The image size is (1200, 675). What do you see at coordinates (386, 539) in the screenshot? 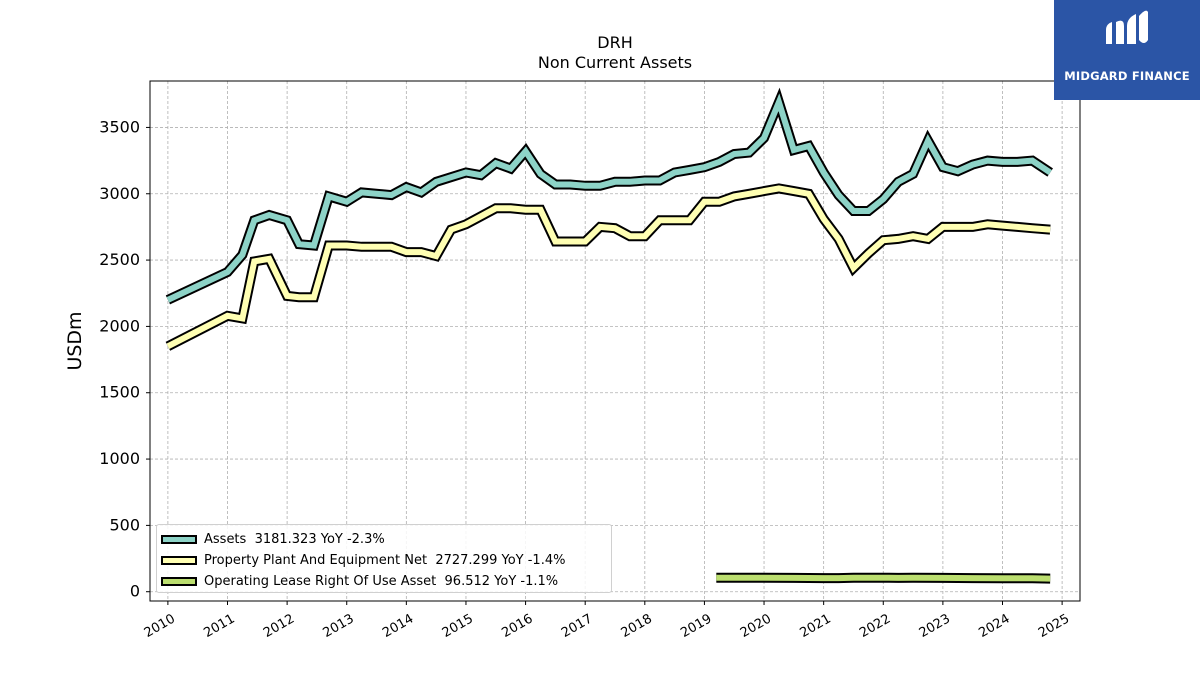
I see `legend-entry-assets: Assets 3181.323 YoY -2.3%` at bounding box center [386, 539].